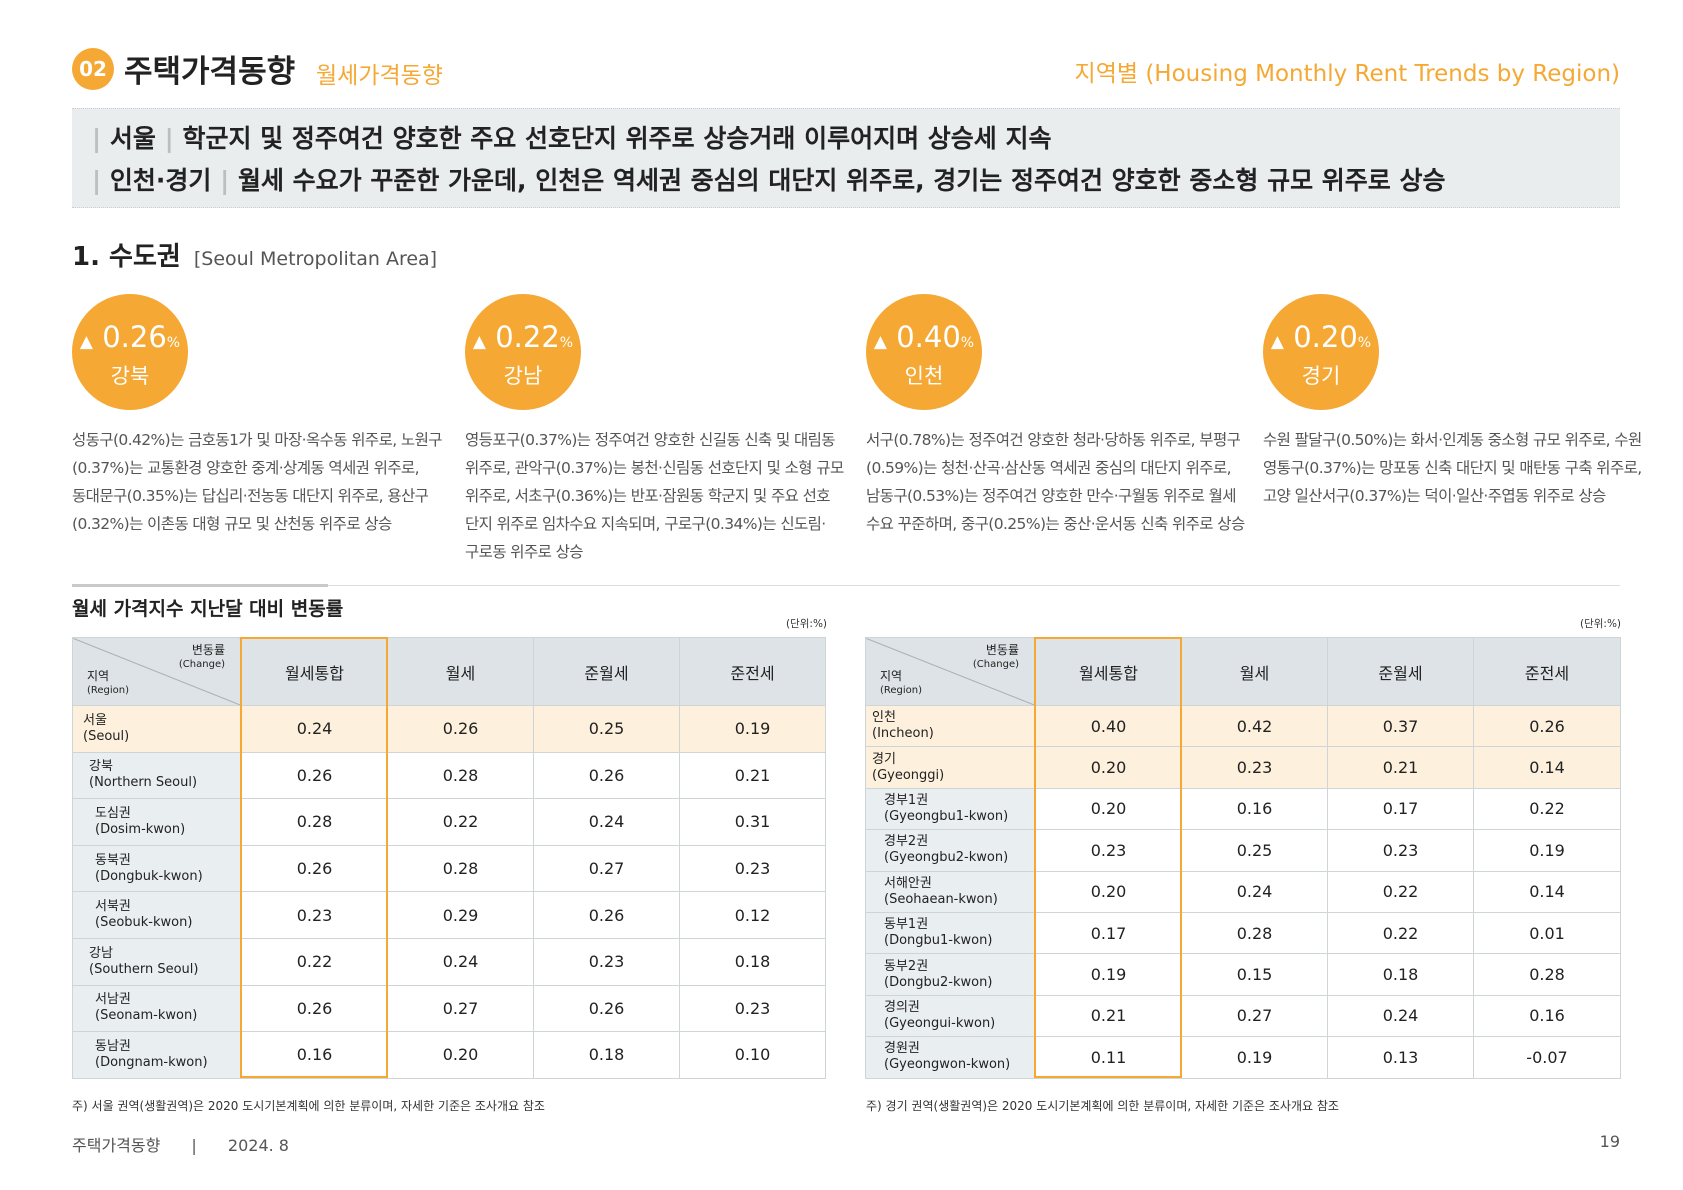  What do you see at coordinates (1547, 767) in the screenshot?
I see `value-cell: 0.14` at bounding box center [1547, 767].